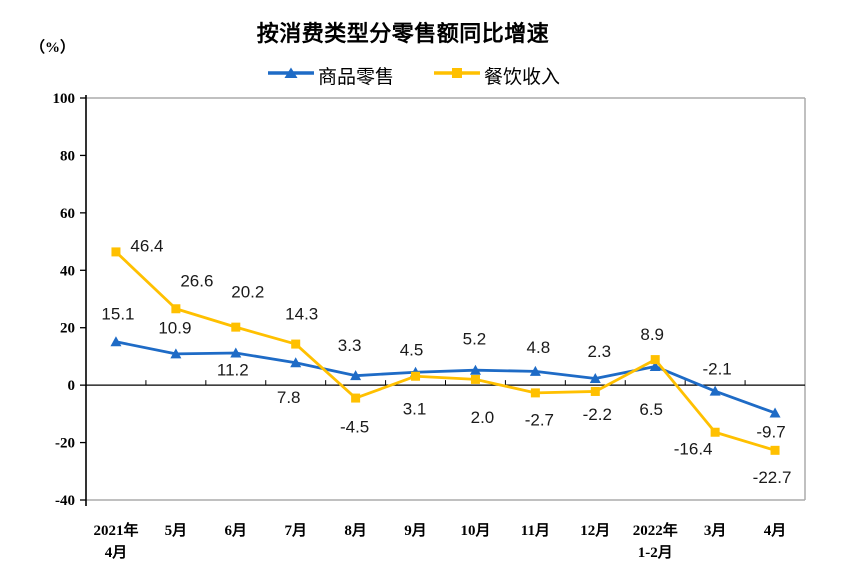 The image size is (863, 582). I want to click on data-label-catering: -4.5, so click(354, 427).